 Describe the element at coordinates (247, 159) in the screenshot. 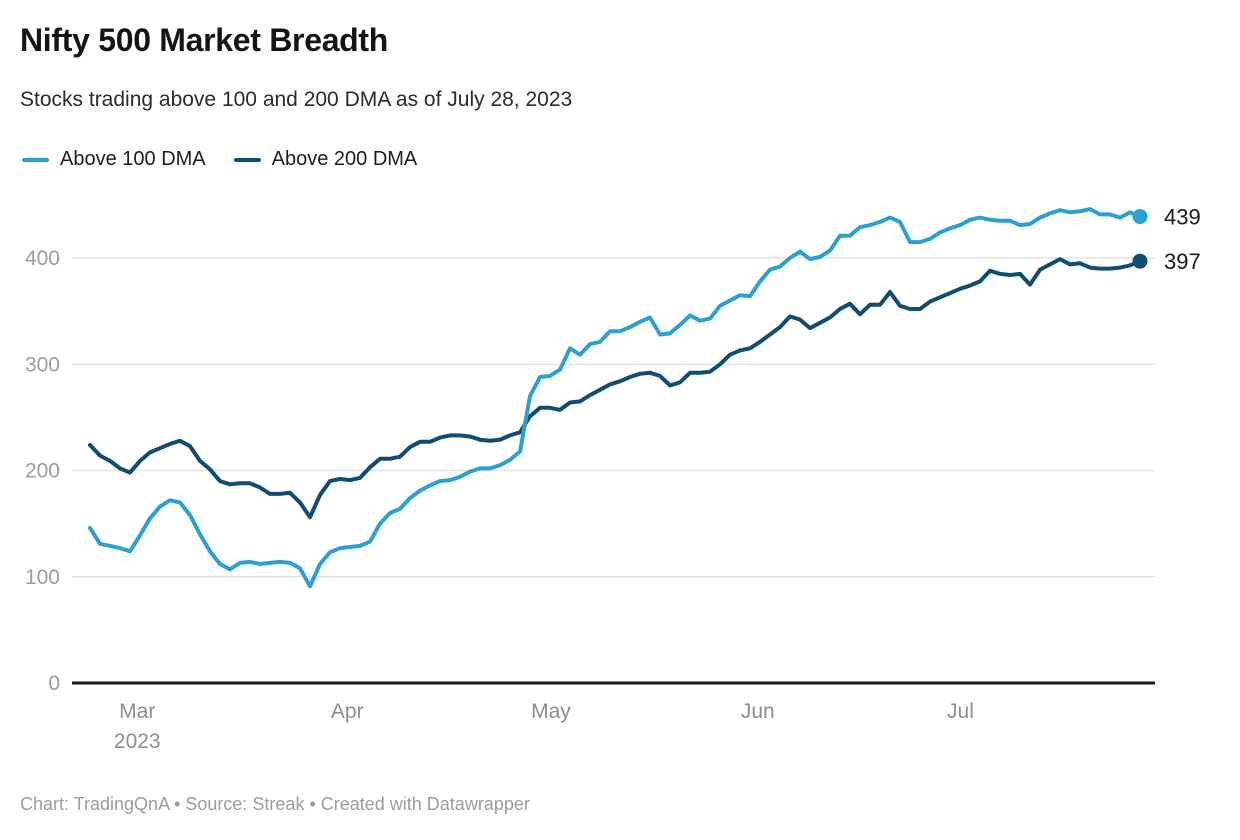

I see `legend-swatch-above-200-dma` at that location.